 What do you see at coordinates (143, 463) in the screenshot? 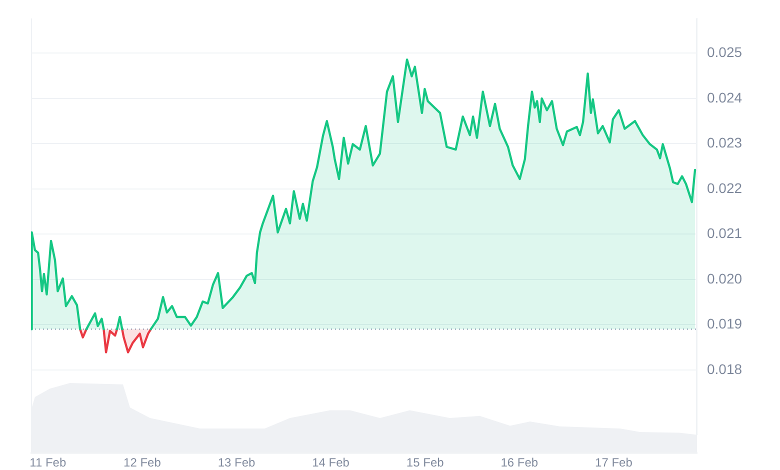
I see `x-tick-label: 12 Feb` at bounding box center [143, 463].